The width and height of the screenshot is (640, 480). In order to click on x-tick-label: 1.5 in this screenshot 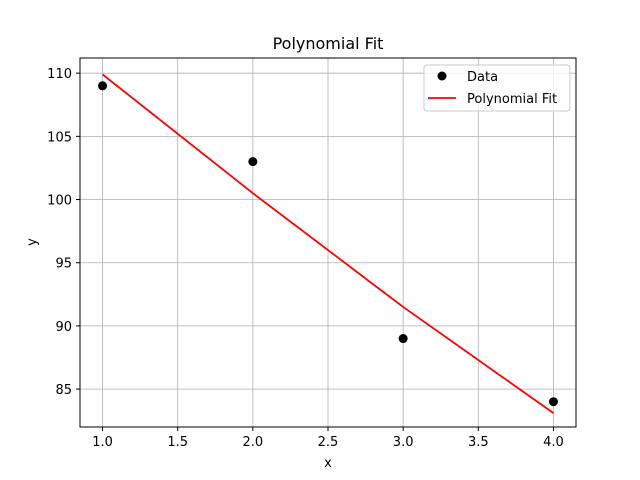, I will do `click(177, 442)`.